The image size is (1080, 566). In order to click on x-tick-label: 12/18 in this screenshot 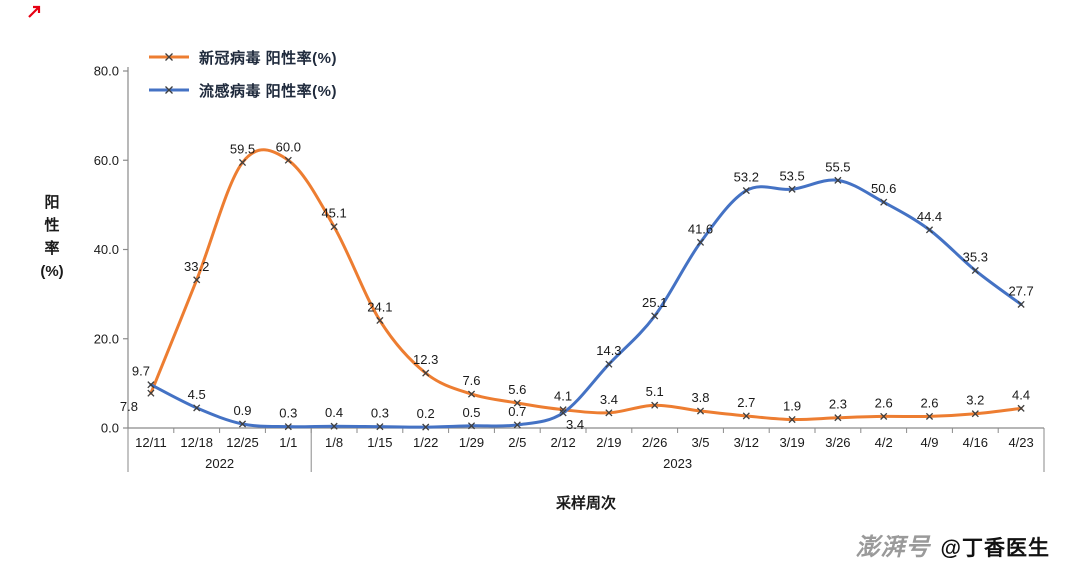, I will do `click(196, 442)`.